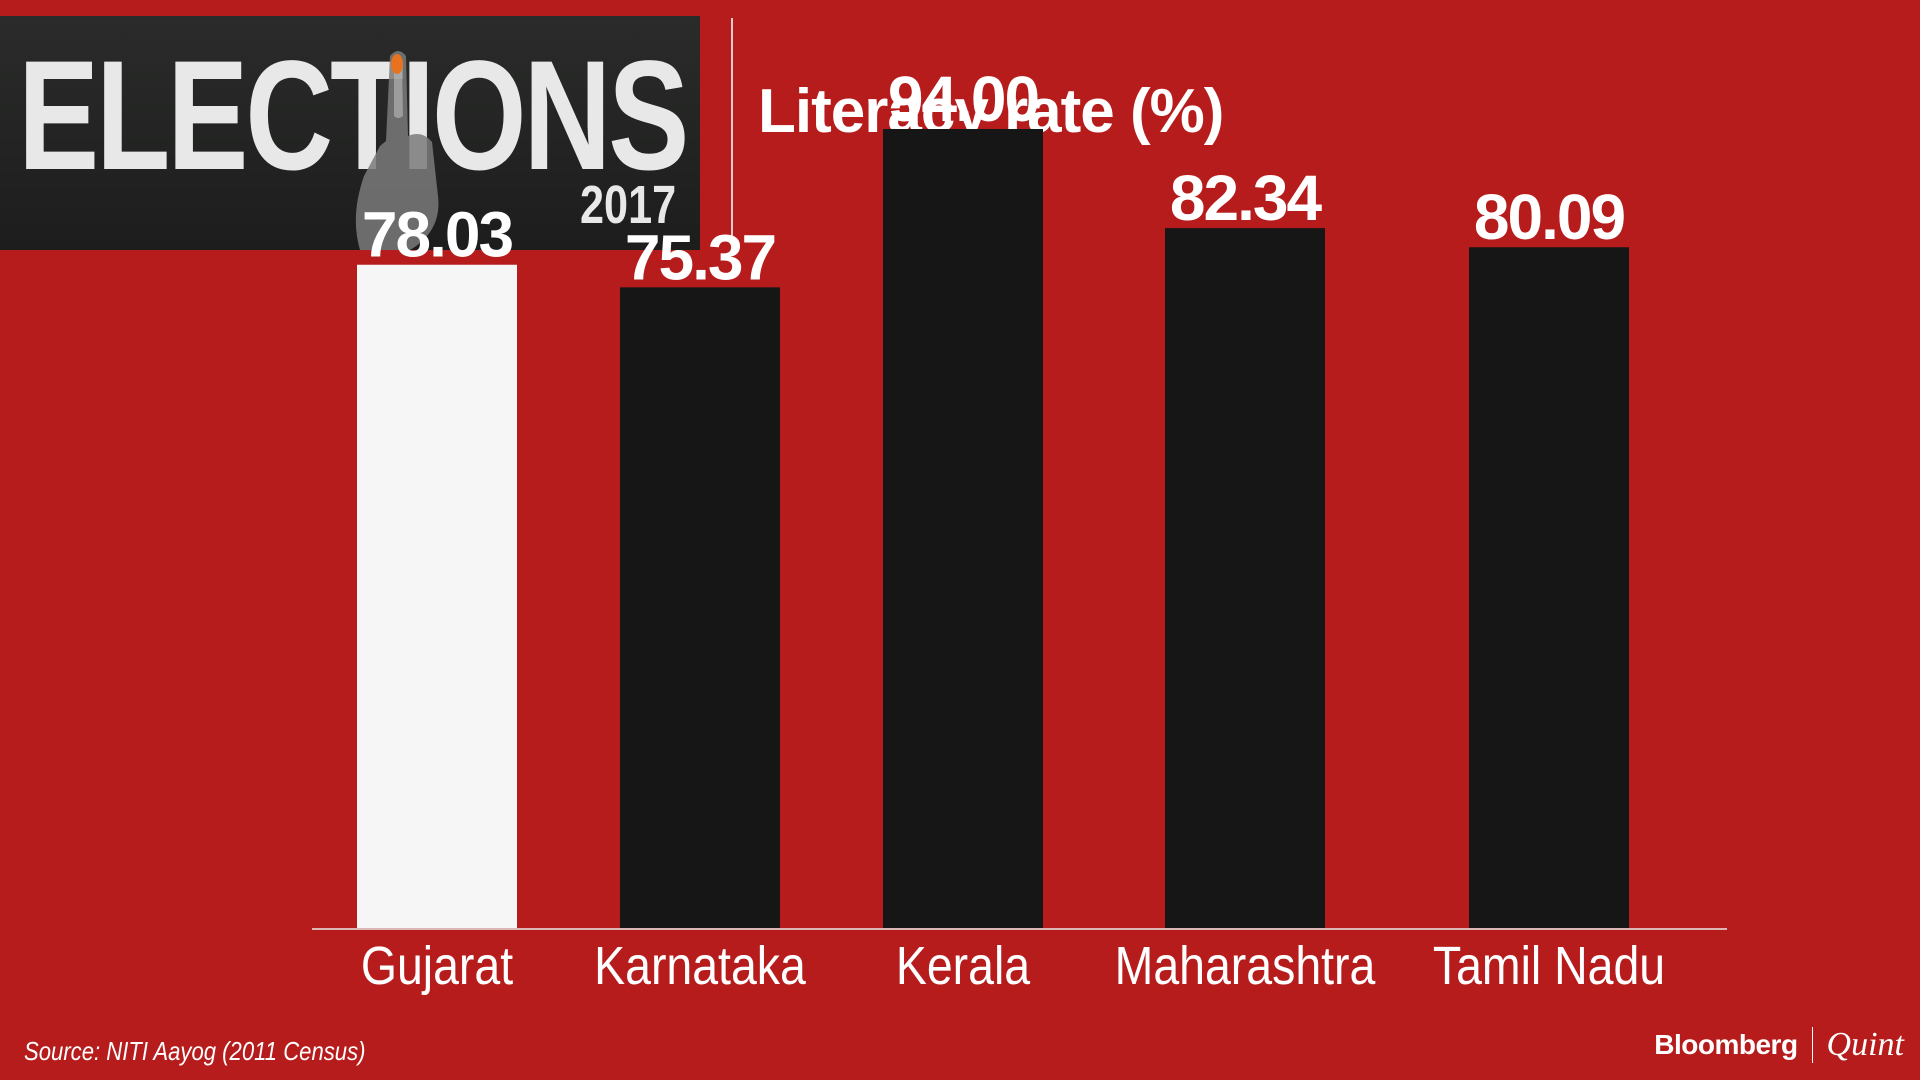 The width and height of the screenshot is (1920, 1080). I want to click on source-note: Source: NITI Aayog (2011 Census), so click(195, 1051).